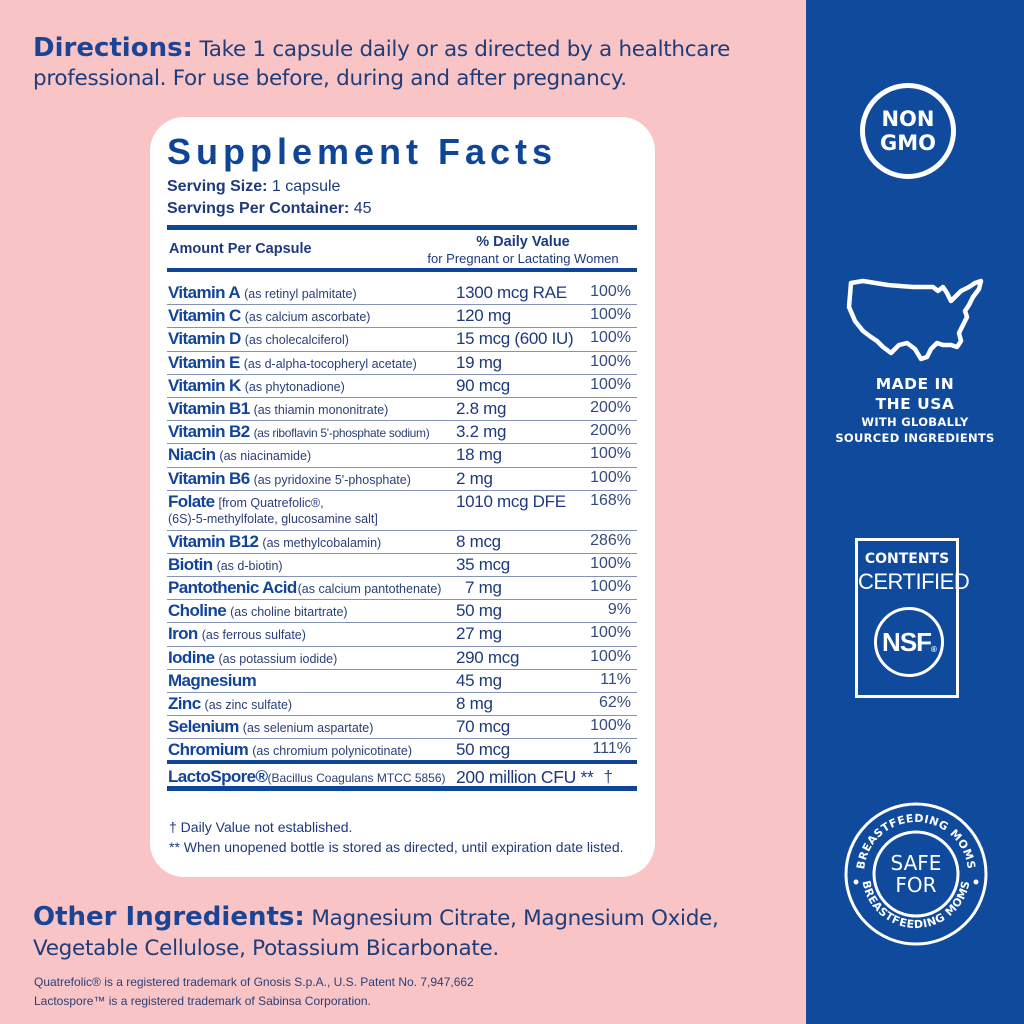  I want to click on nutrient-source: (as phytonadione), so click(294, 386).